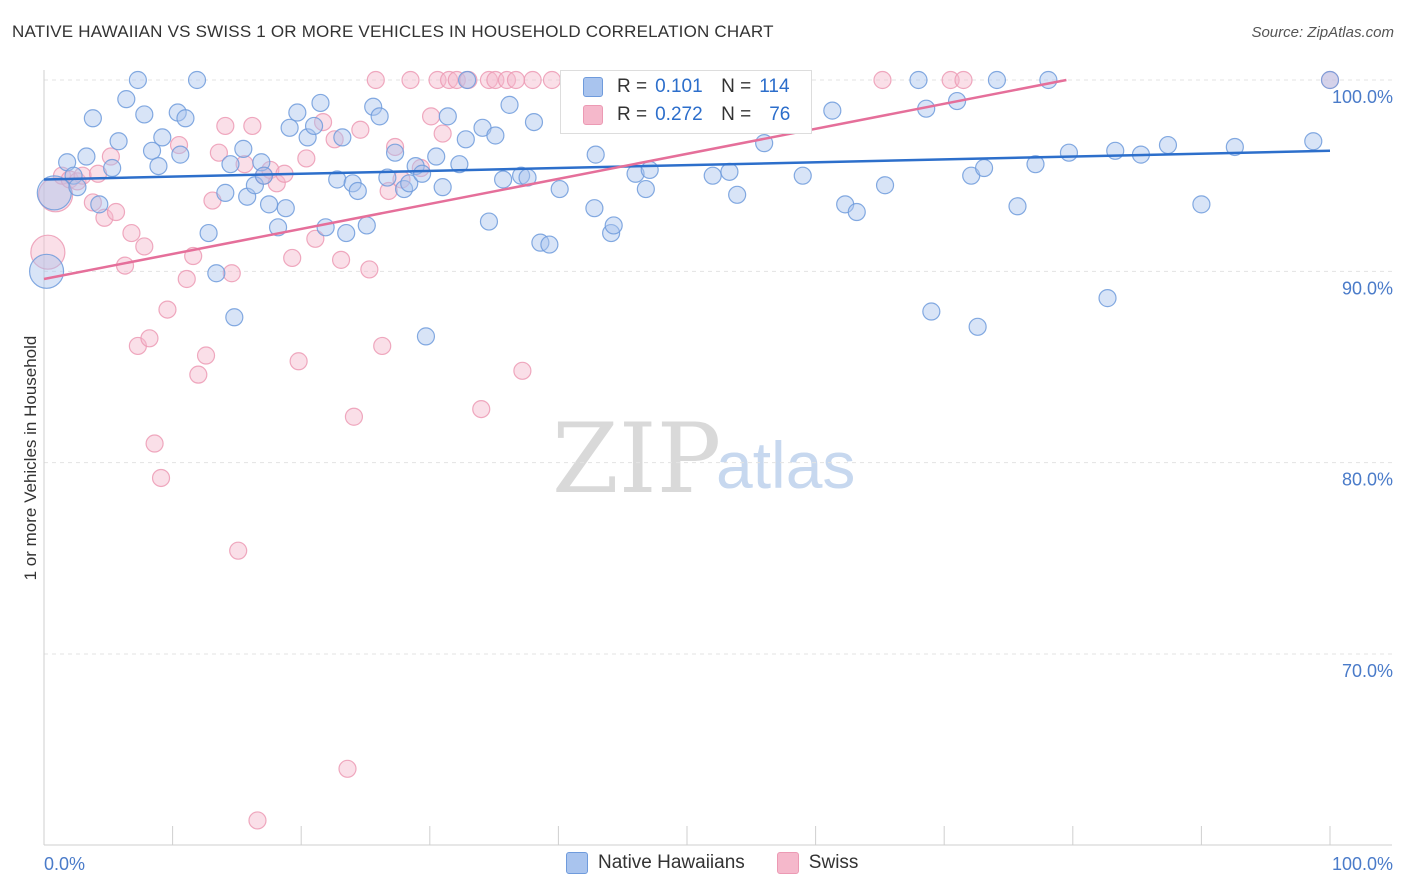 This screenshot has height=892, width=1406. Describe the element at coordinates (679, 86) in the screenshot. I see `legend-r-value: 0.101` at that location.